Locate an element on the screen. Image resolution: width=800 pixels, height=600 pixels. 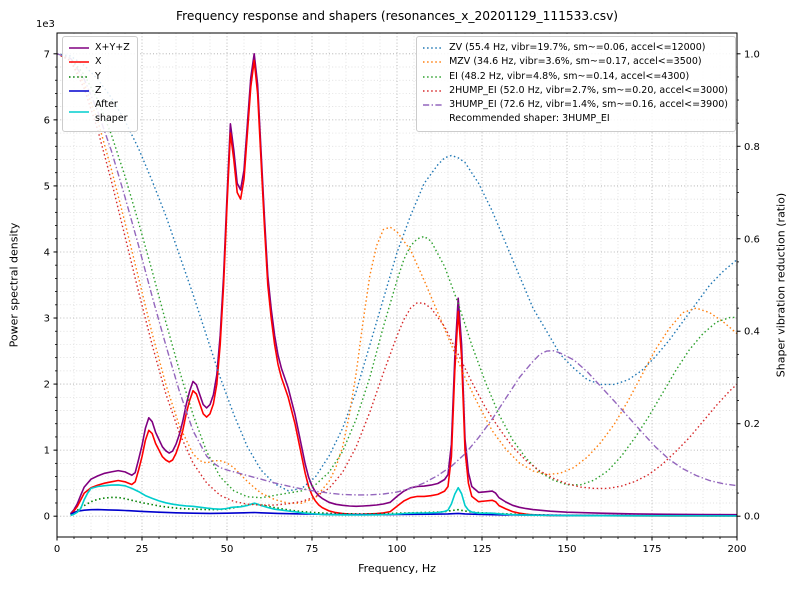
legend-label: Z is located at coordinates (98, 90).